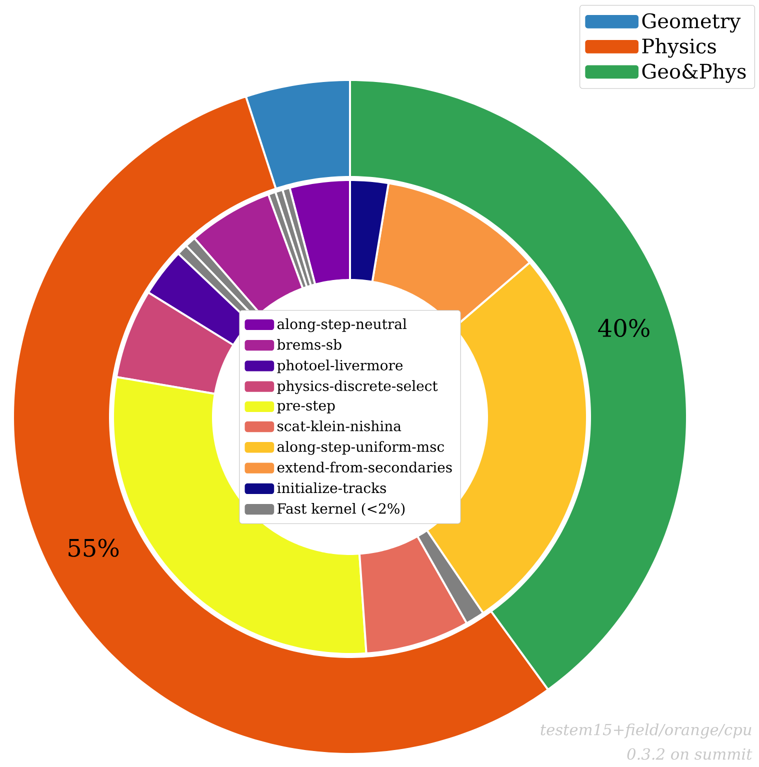  What do you see at coordinates (342, 325) in the screenshot?
I see `legend-label: along-step-neutral` at bounding box center [342, 325].